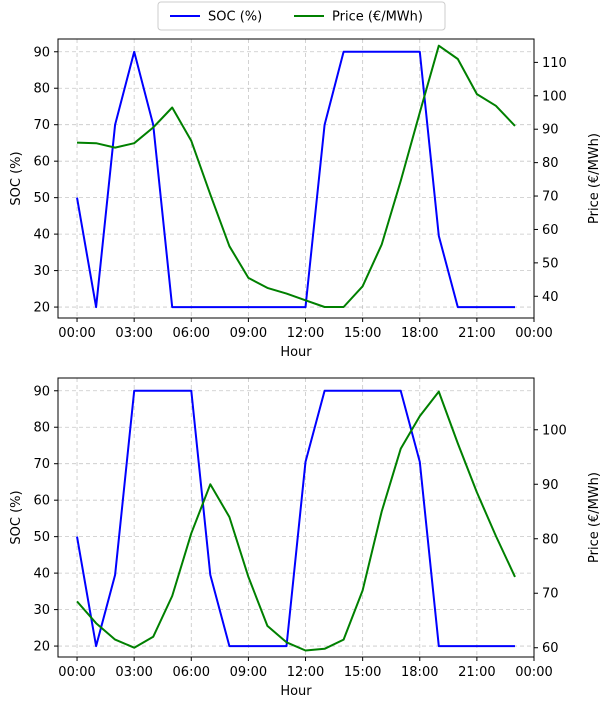 The image size is (600, 706). Describe the element at coordinates (550, 163) in the screenshot. I see `y2-tick-label-4: 80` at that location.